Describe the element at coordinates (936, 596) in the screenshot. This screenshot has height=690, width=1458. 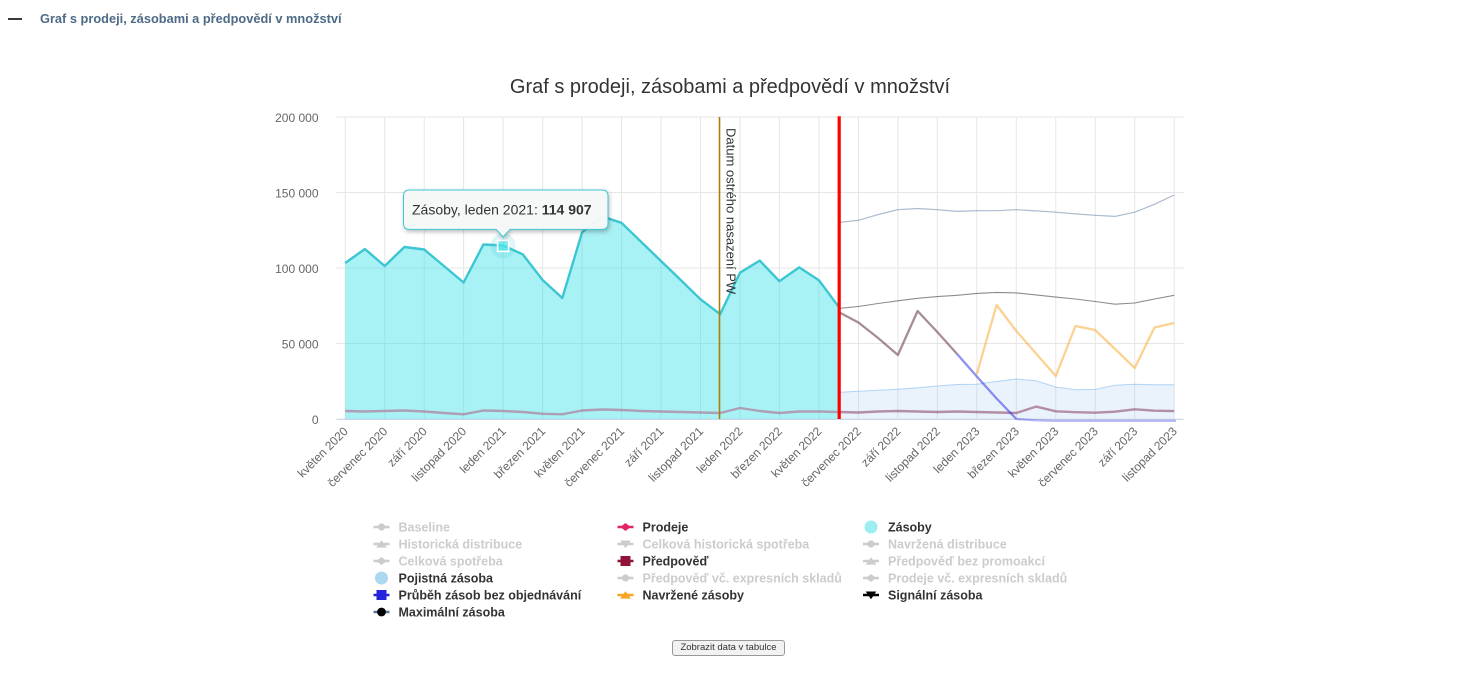
I see `svg-text: Signální zásoba` at that location.